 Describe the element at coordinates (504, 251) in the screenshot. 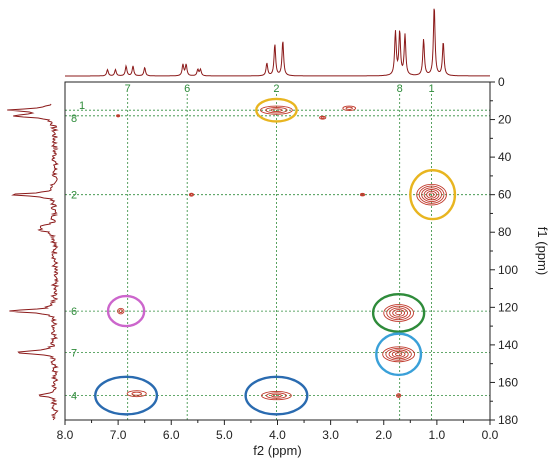

I see `y-axis: 0 20 40 60 80 100 120 140 160 180` at that location.